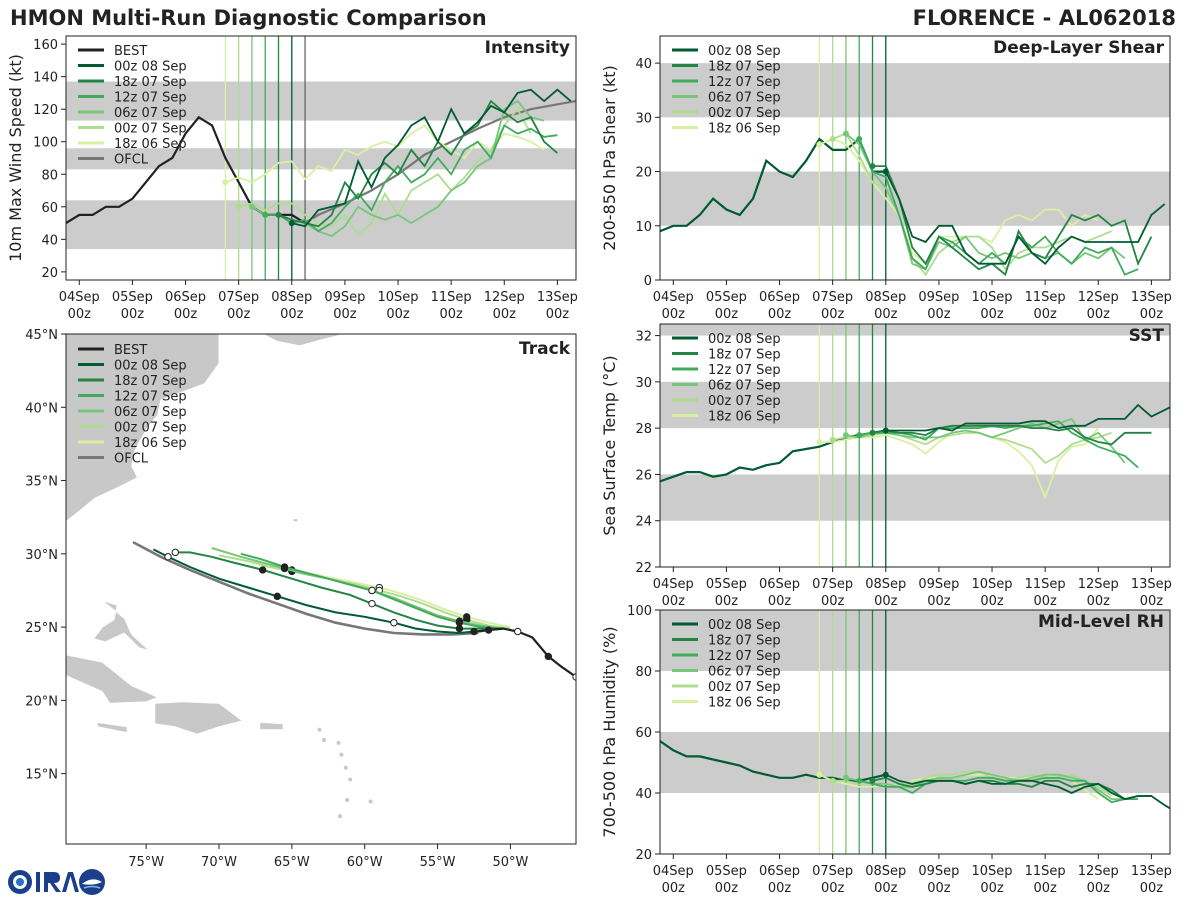  Describe the element at coordinates (833, 601) in the screenshot. I see `xtick-hr-sst-3: 00z` at that location.